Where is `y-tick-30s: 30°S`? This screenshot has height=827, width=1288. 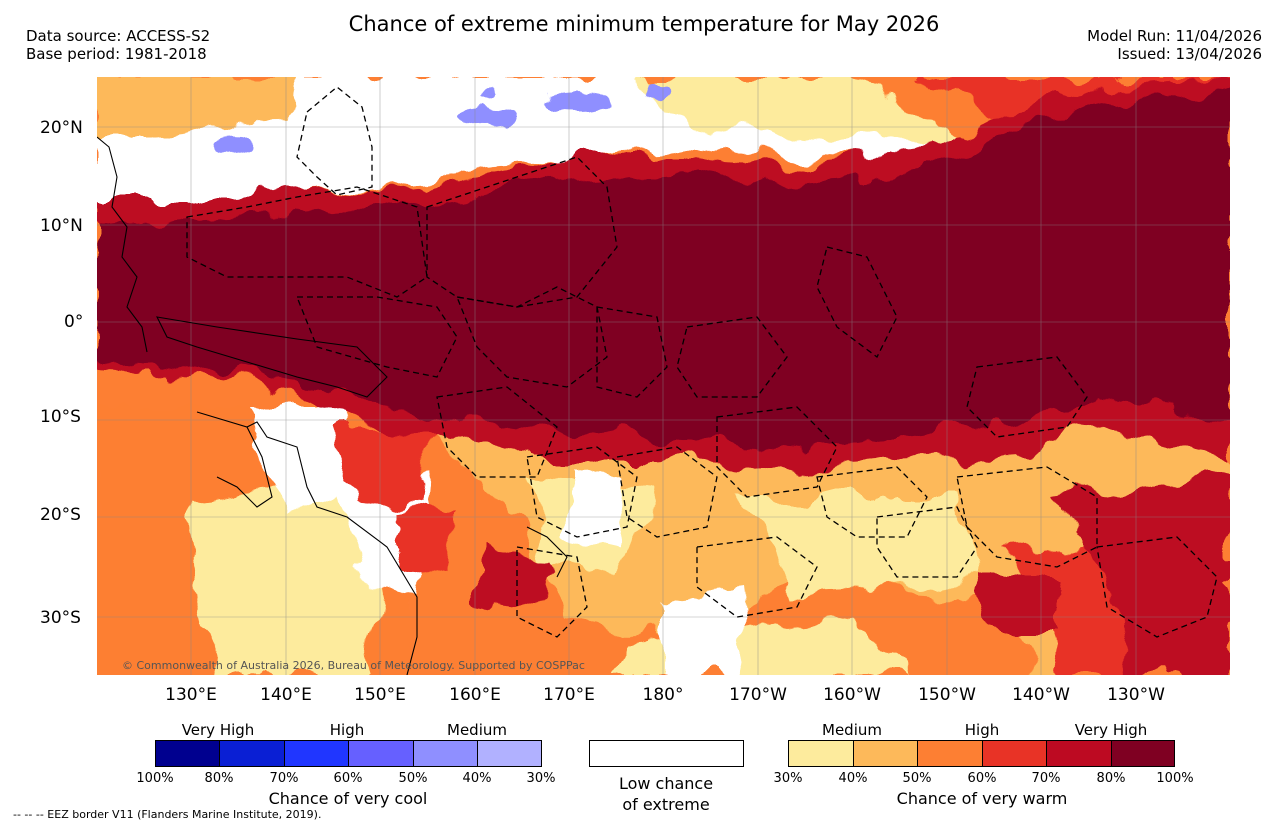 y-tick-30s: 30°S is located at coordinates (60, 618).